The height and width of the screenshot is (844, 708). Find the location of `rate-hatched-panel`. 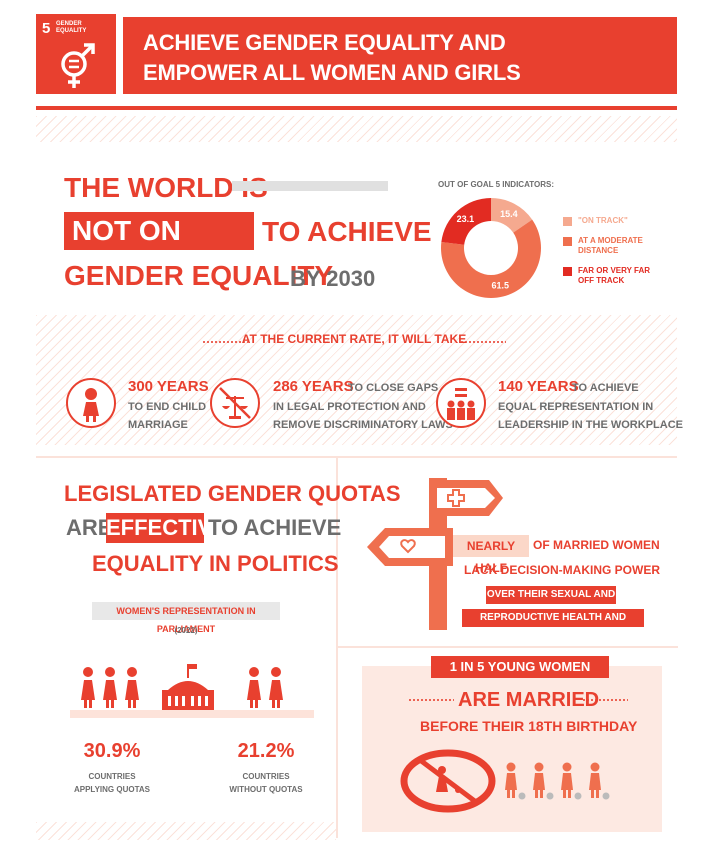

rate-hatched-panel is located at coordinates (356, 380).